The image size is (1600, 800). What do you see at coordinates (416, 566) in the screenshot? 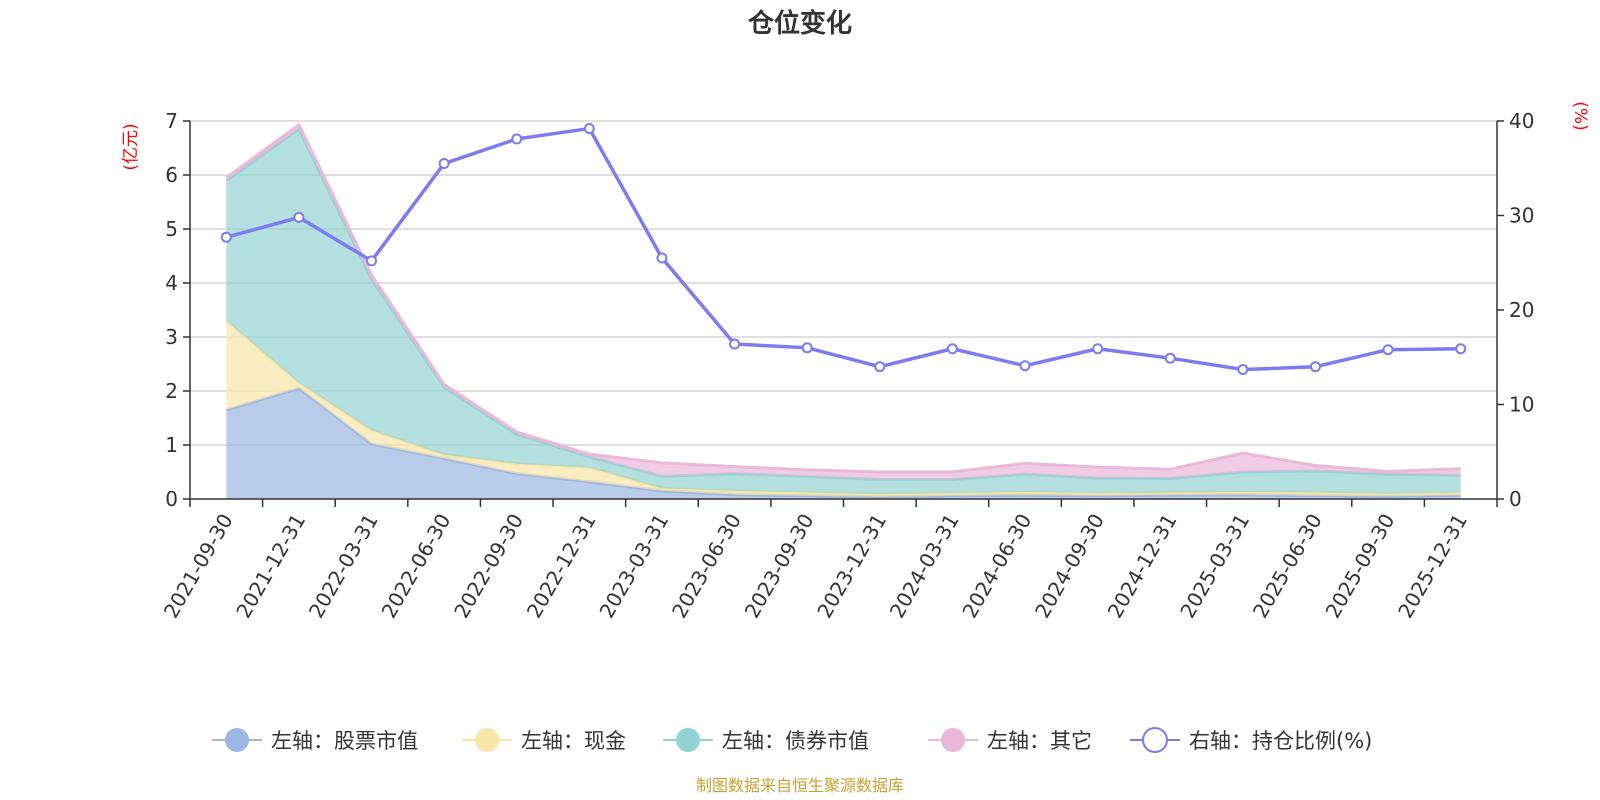
I see `x-axis-tick-label: 2022-06-30` at bounding box center [416, 566].